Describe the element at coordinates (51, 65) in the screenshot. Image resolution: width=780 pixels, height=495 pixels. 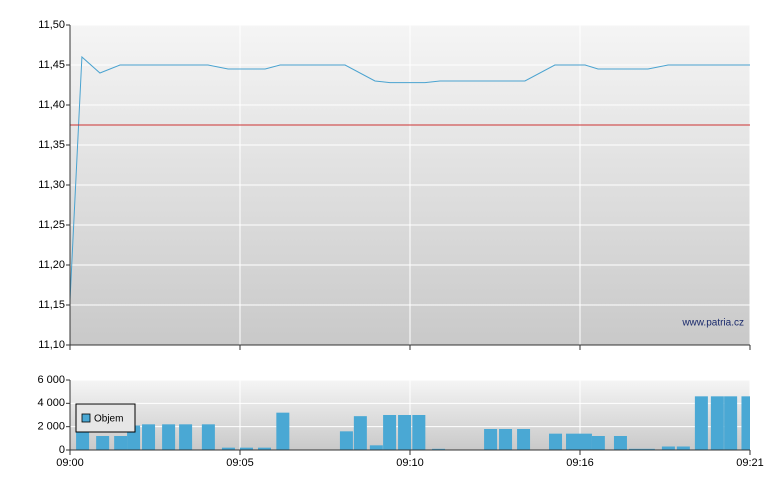
I see `y-tick-label: 11,45` at that location.